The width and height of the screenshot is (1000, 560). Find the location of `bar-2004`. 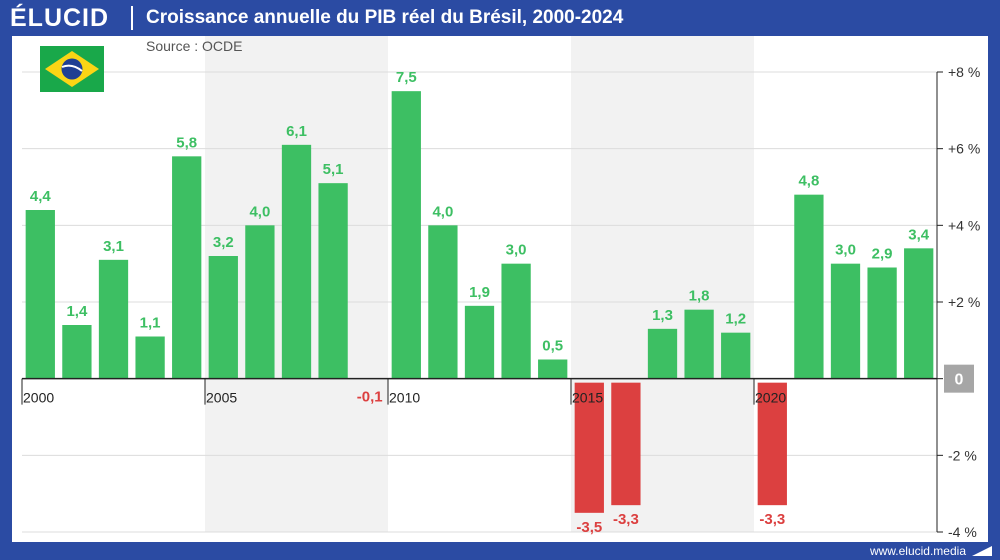

bar-2004 is located at coordinates (187, 267).